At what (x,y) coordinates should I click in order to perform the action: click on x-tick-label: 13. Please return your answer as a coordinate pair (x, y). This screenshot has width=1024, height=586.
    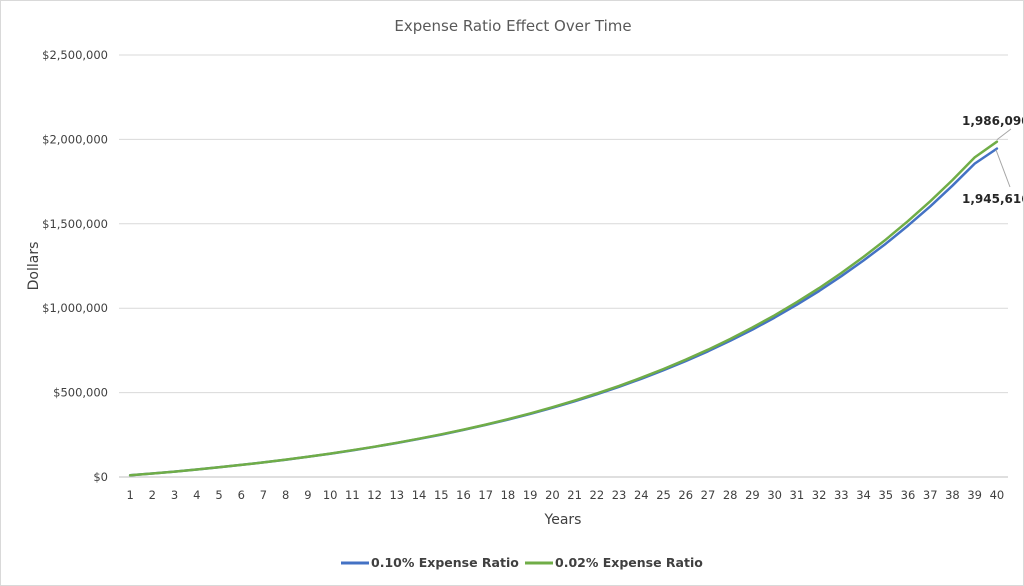
    Looking at the image, I should click on (396, 495).